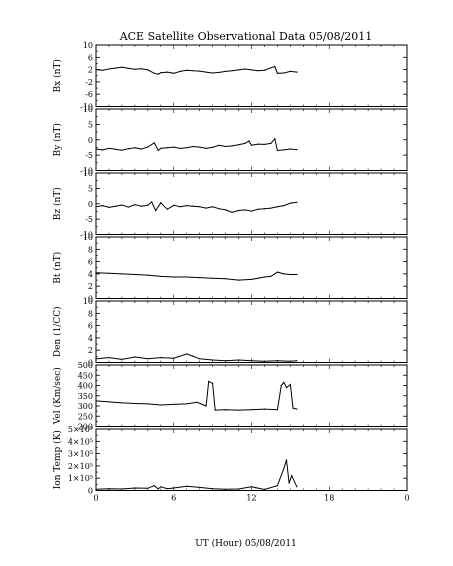 Image resolution: width=453 pixels, height=566 pixels. What do you see at coordinates (80, 466) in the screenshot?
I see `y-tick-label: 2×10⁵` at bounding box center [80, 466].